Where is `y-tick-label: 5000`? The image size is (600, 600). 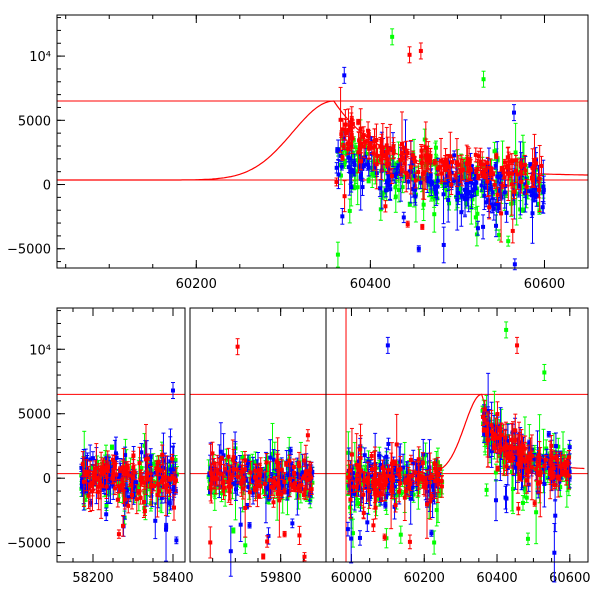 y-tick-label: 5000 is located at coordinates (34, 121).